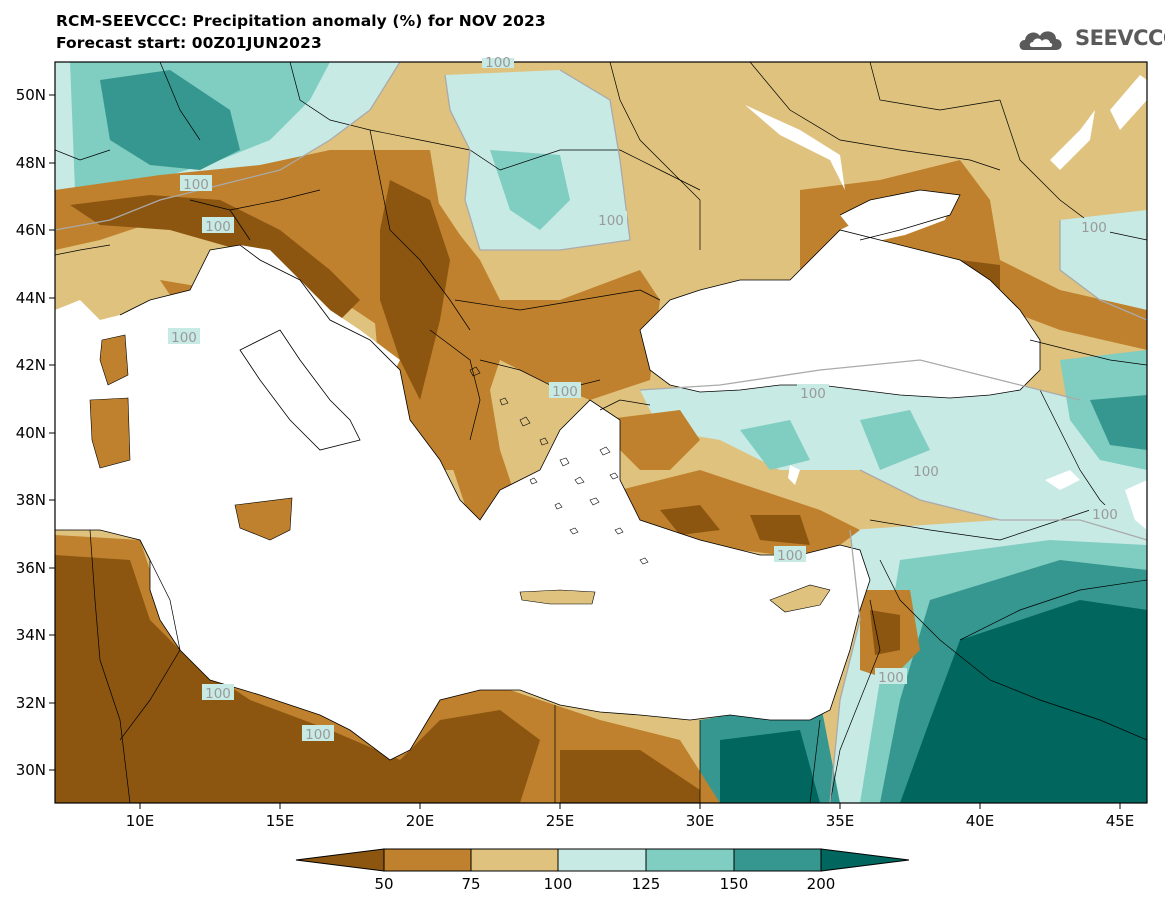 This screenshot has height=907, width=1165. I want to click on island-sardinia, so click(110, 433).